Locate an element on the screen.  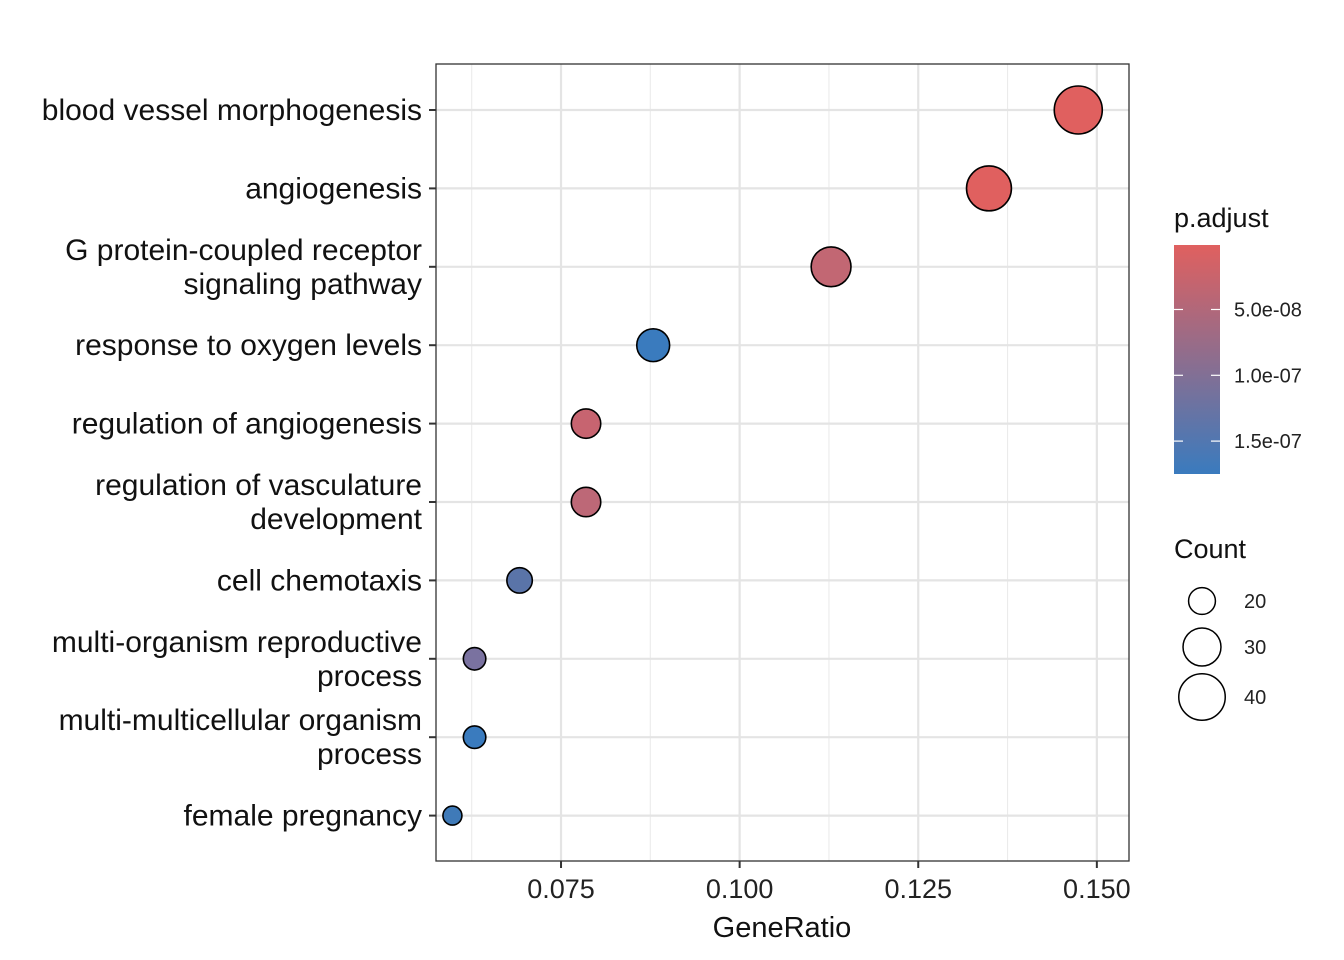
y-tick-label: angiogenesis is located at coordinates (333, 188).